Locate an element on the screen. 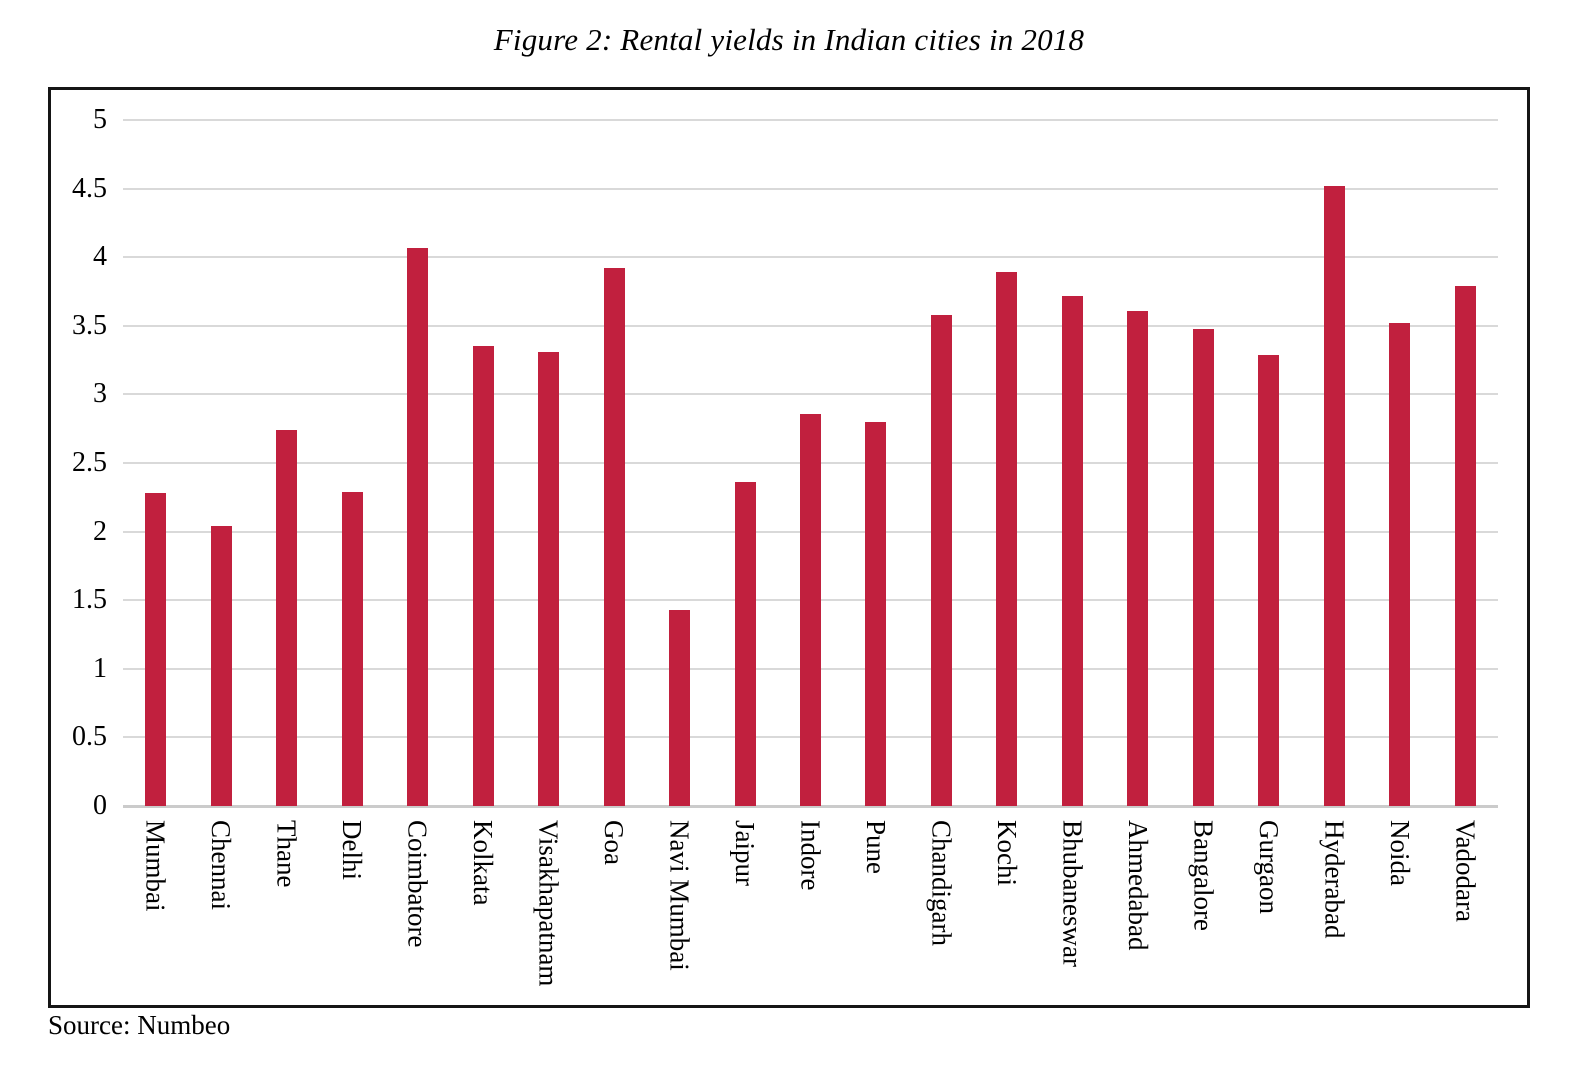 This screenshot has width=1578, height=1068. bar-indore is located at coordinates (810, 609).